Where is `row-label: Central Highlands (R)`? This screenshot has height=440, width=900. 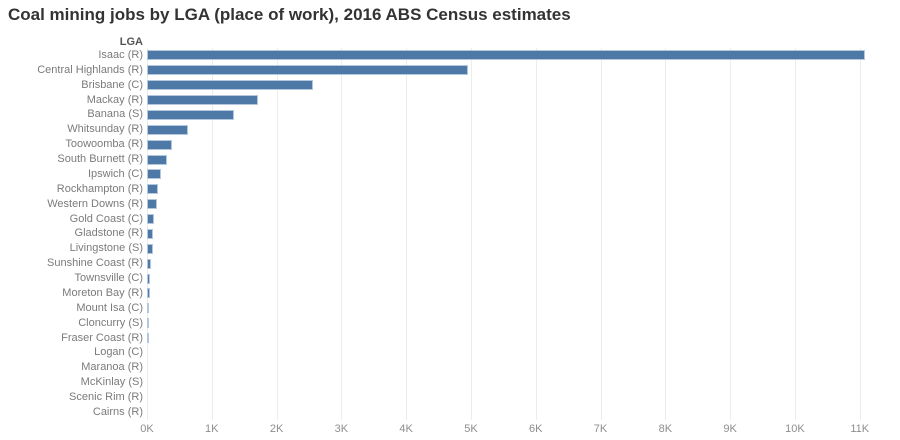 row-label: Central Highlands (R) is located at coordinates (90, 70).